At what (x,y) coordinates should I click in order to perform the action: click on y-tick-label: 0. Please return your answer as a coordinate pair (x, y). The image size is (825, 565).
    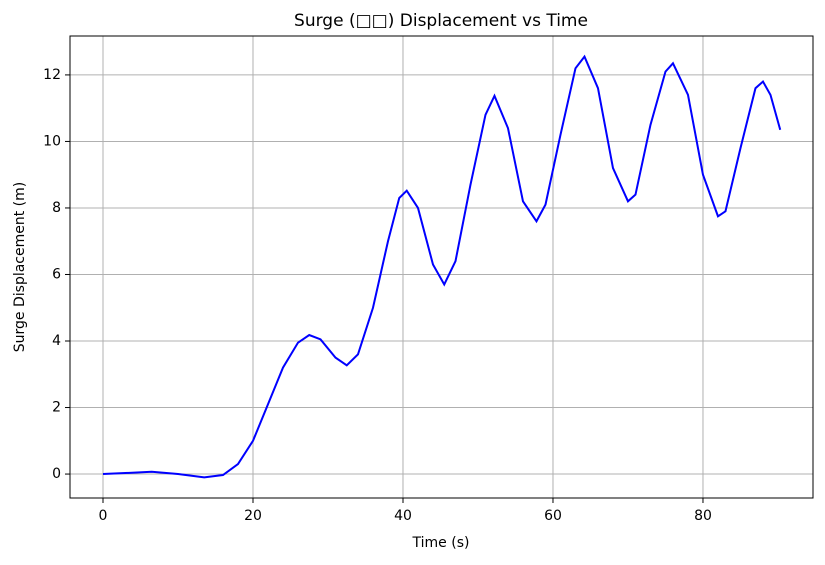
    Looking at the image, I should click on (56, 474).